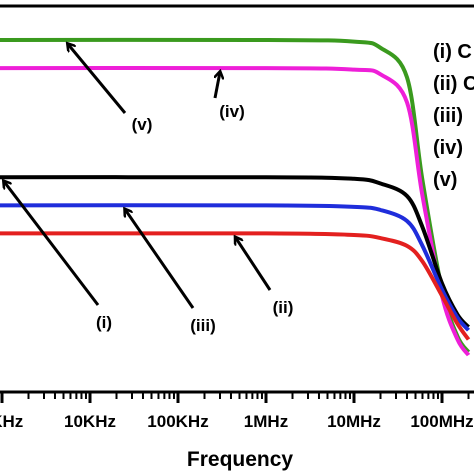 The image size is (474, 474). What do you see at coordinates (452, 52) in the screenshot?
I see `legend-entry: (i) C` at bounding box center [452, 52].